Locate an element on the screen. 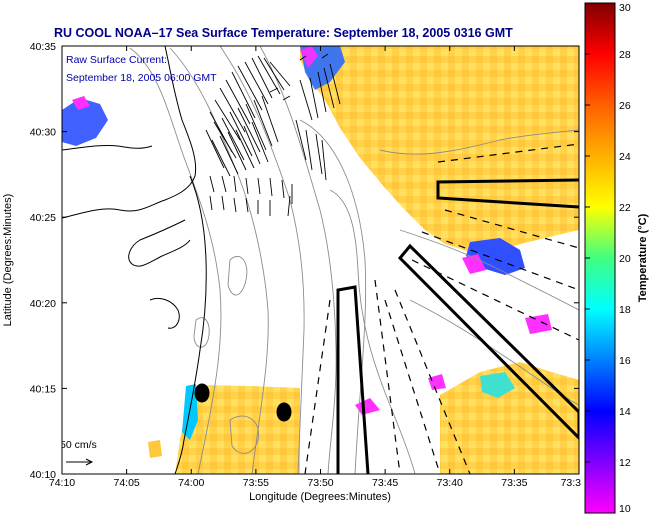  sst-patch-small-south is located at coordinates (367, 406).